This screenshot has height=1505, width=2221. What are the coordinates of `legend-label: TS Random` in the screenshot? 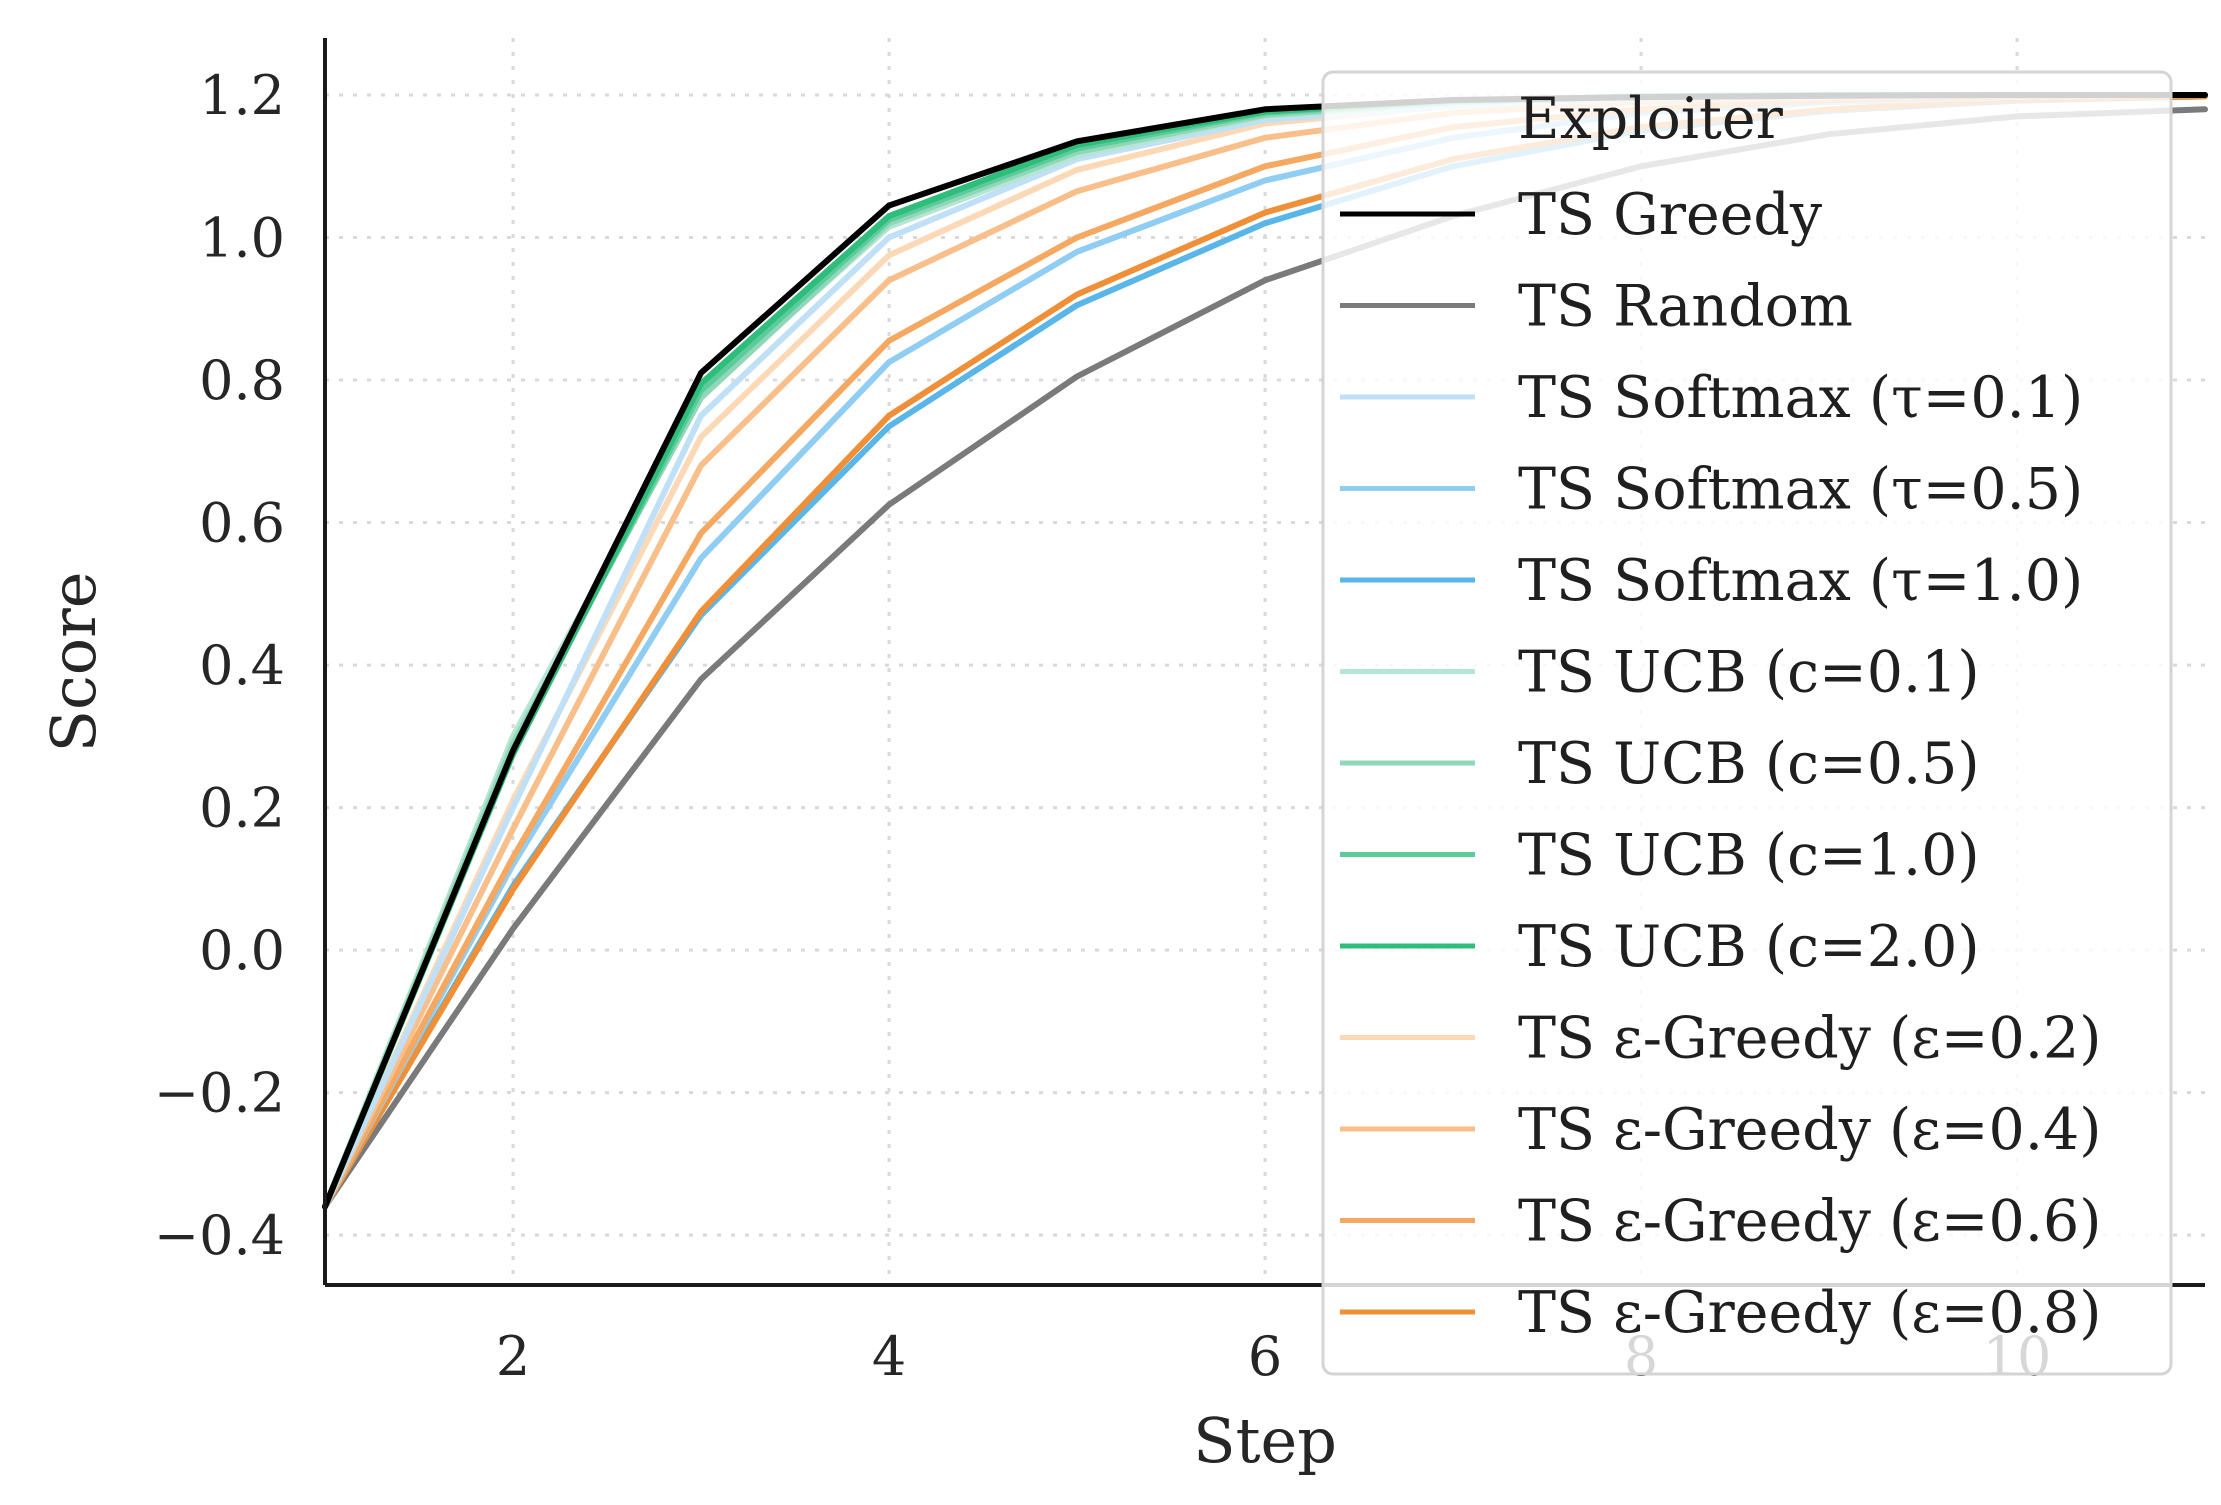 It's located at (1685, 307).